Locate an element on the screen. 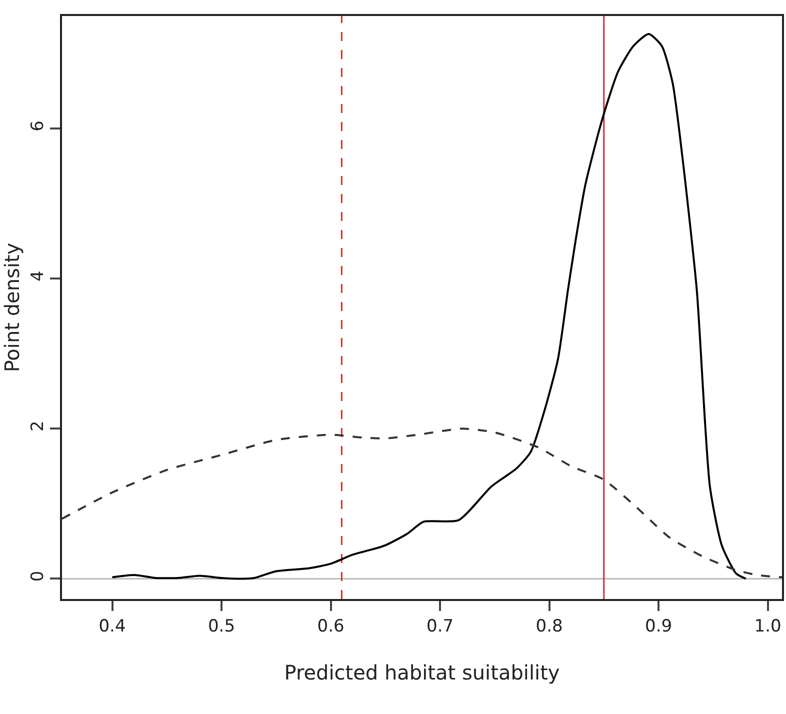  y-tick-label: 4 is located at coordinates (38, 276).